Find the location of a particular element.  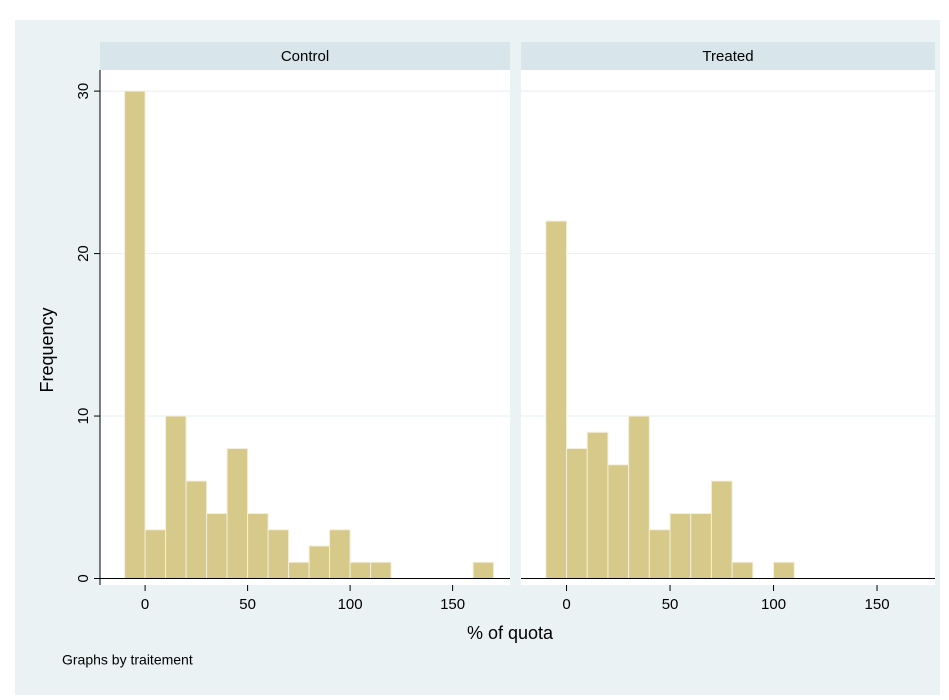

panel-title: Control is located at coordinates (305, 56).